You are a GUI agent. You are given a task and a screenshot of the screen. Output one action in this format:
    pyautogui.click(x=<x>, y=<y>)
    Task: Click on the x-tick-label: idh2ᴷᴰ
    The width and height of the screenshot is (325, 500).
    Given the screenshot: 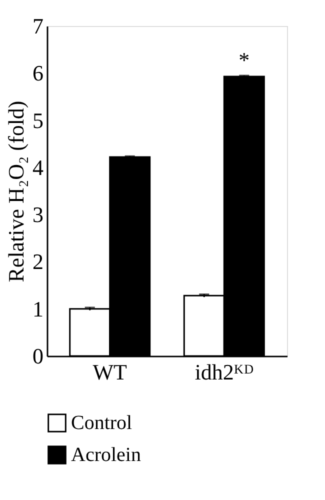 What is the action you would take?
    pyautogui.click(x=224, y=372)
    